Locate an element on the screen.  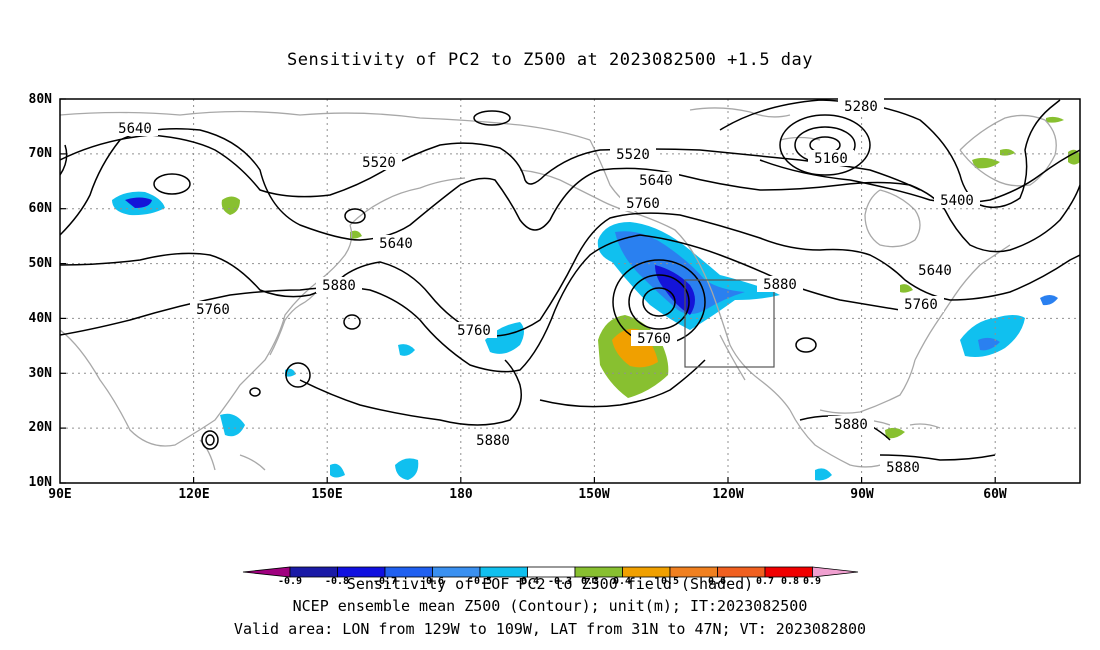
neg-patch-central-pacific is located at coordinates (504, 338).